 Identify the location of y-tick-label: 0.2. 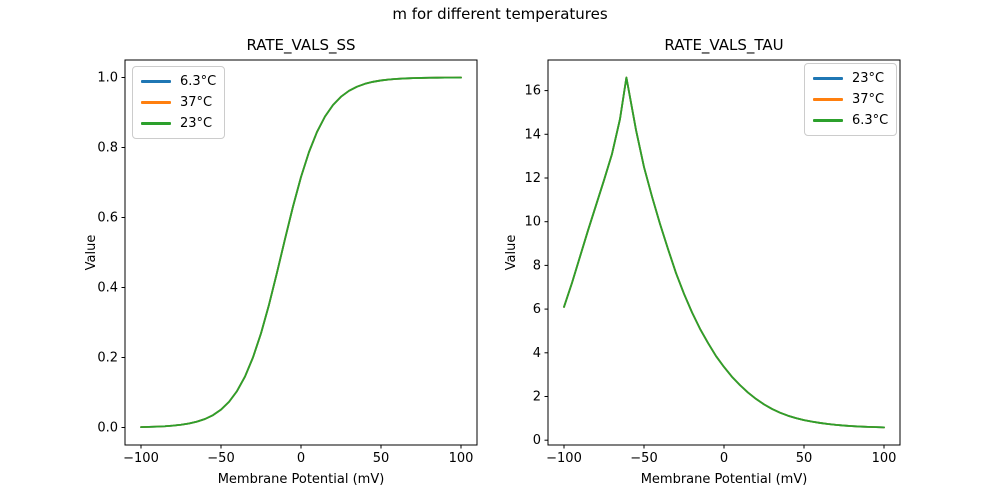
(107, 358).